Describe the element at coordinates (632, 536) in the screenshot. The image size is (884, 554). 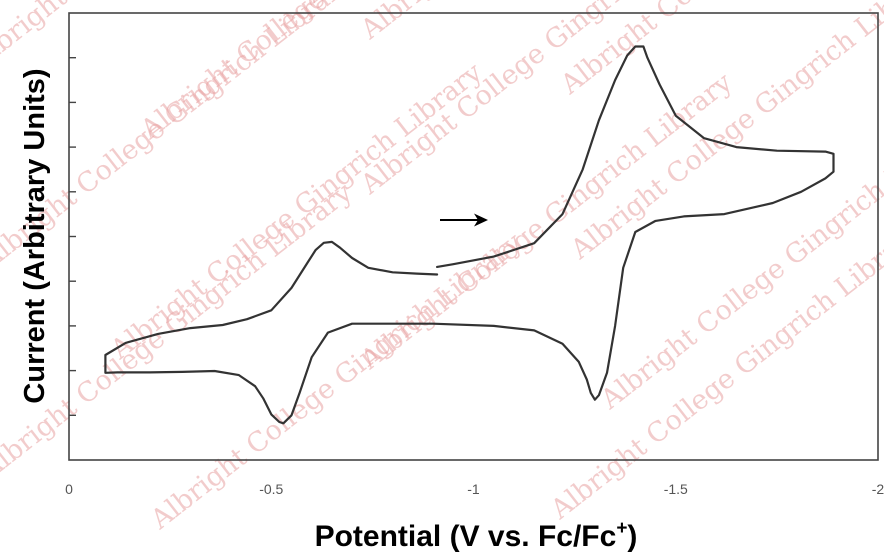
I see `x-axis-title-end: )` at that location.